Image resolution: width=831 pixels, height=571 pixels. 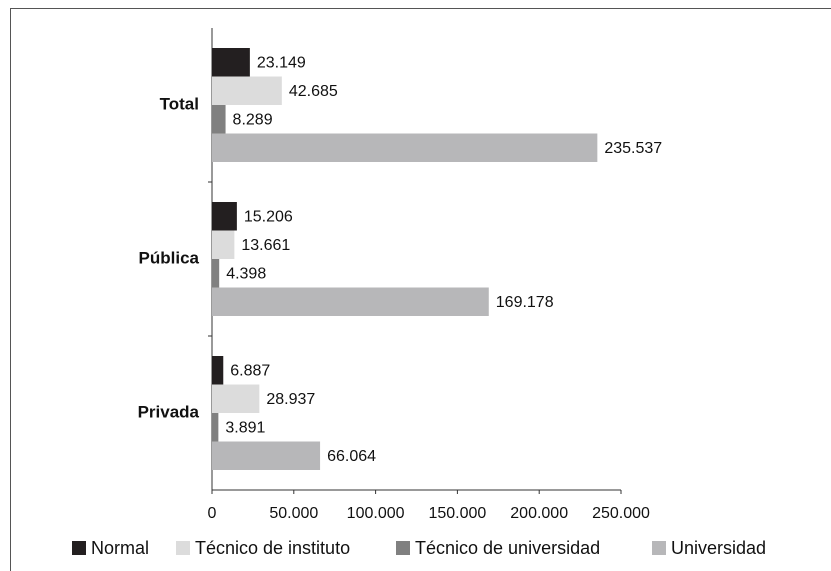 I want to click on value-label: 169.178, so click(x=525, y=302).